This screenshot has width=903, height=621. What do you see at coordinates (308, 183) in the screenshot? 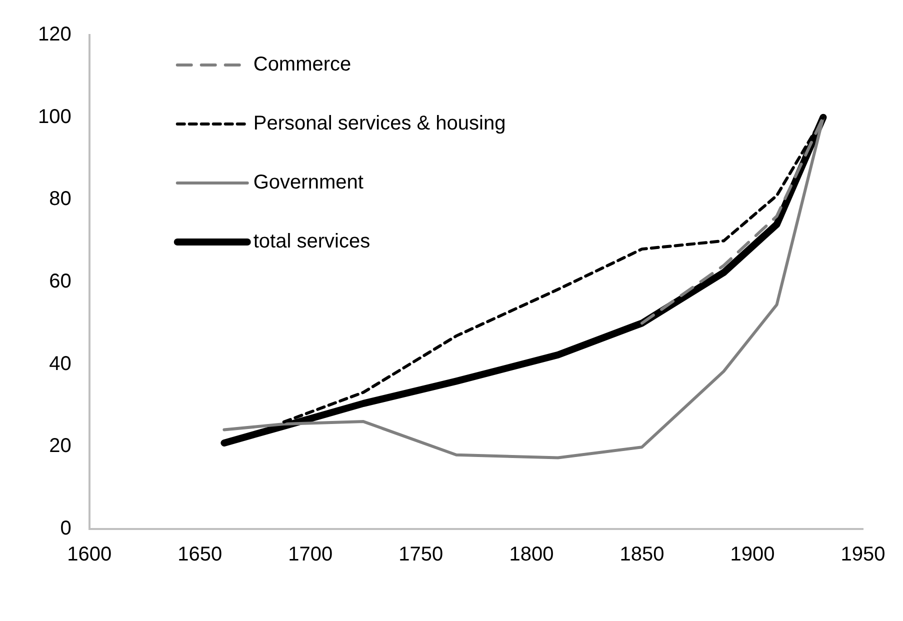
I see `legend-label: Government` at bounding box center [308, 183].